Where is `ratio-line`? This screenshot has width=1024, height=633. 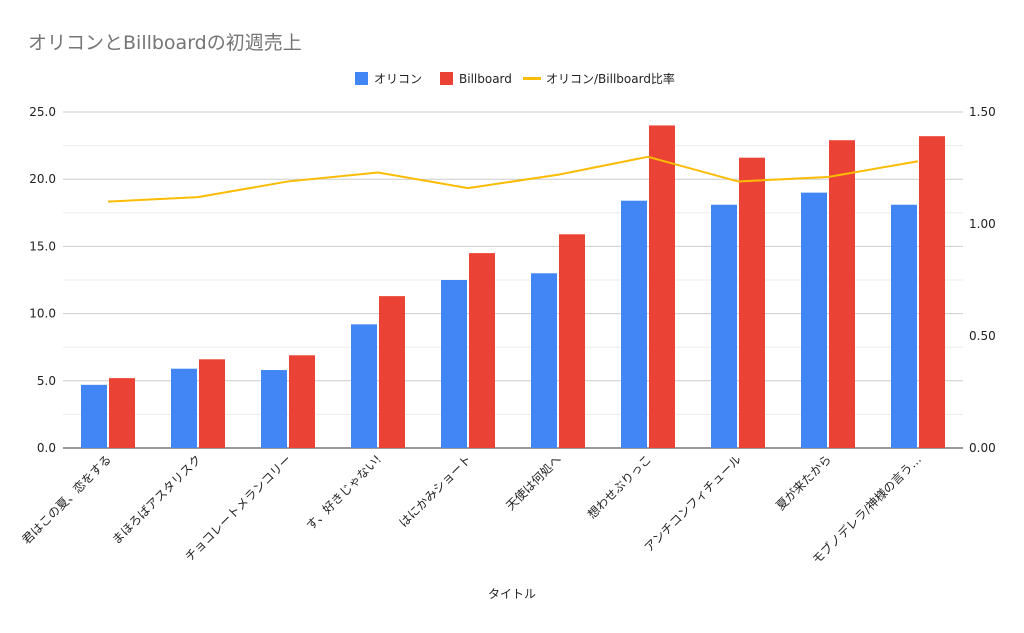 ratio-line is located at coordinates (513, 179).